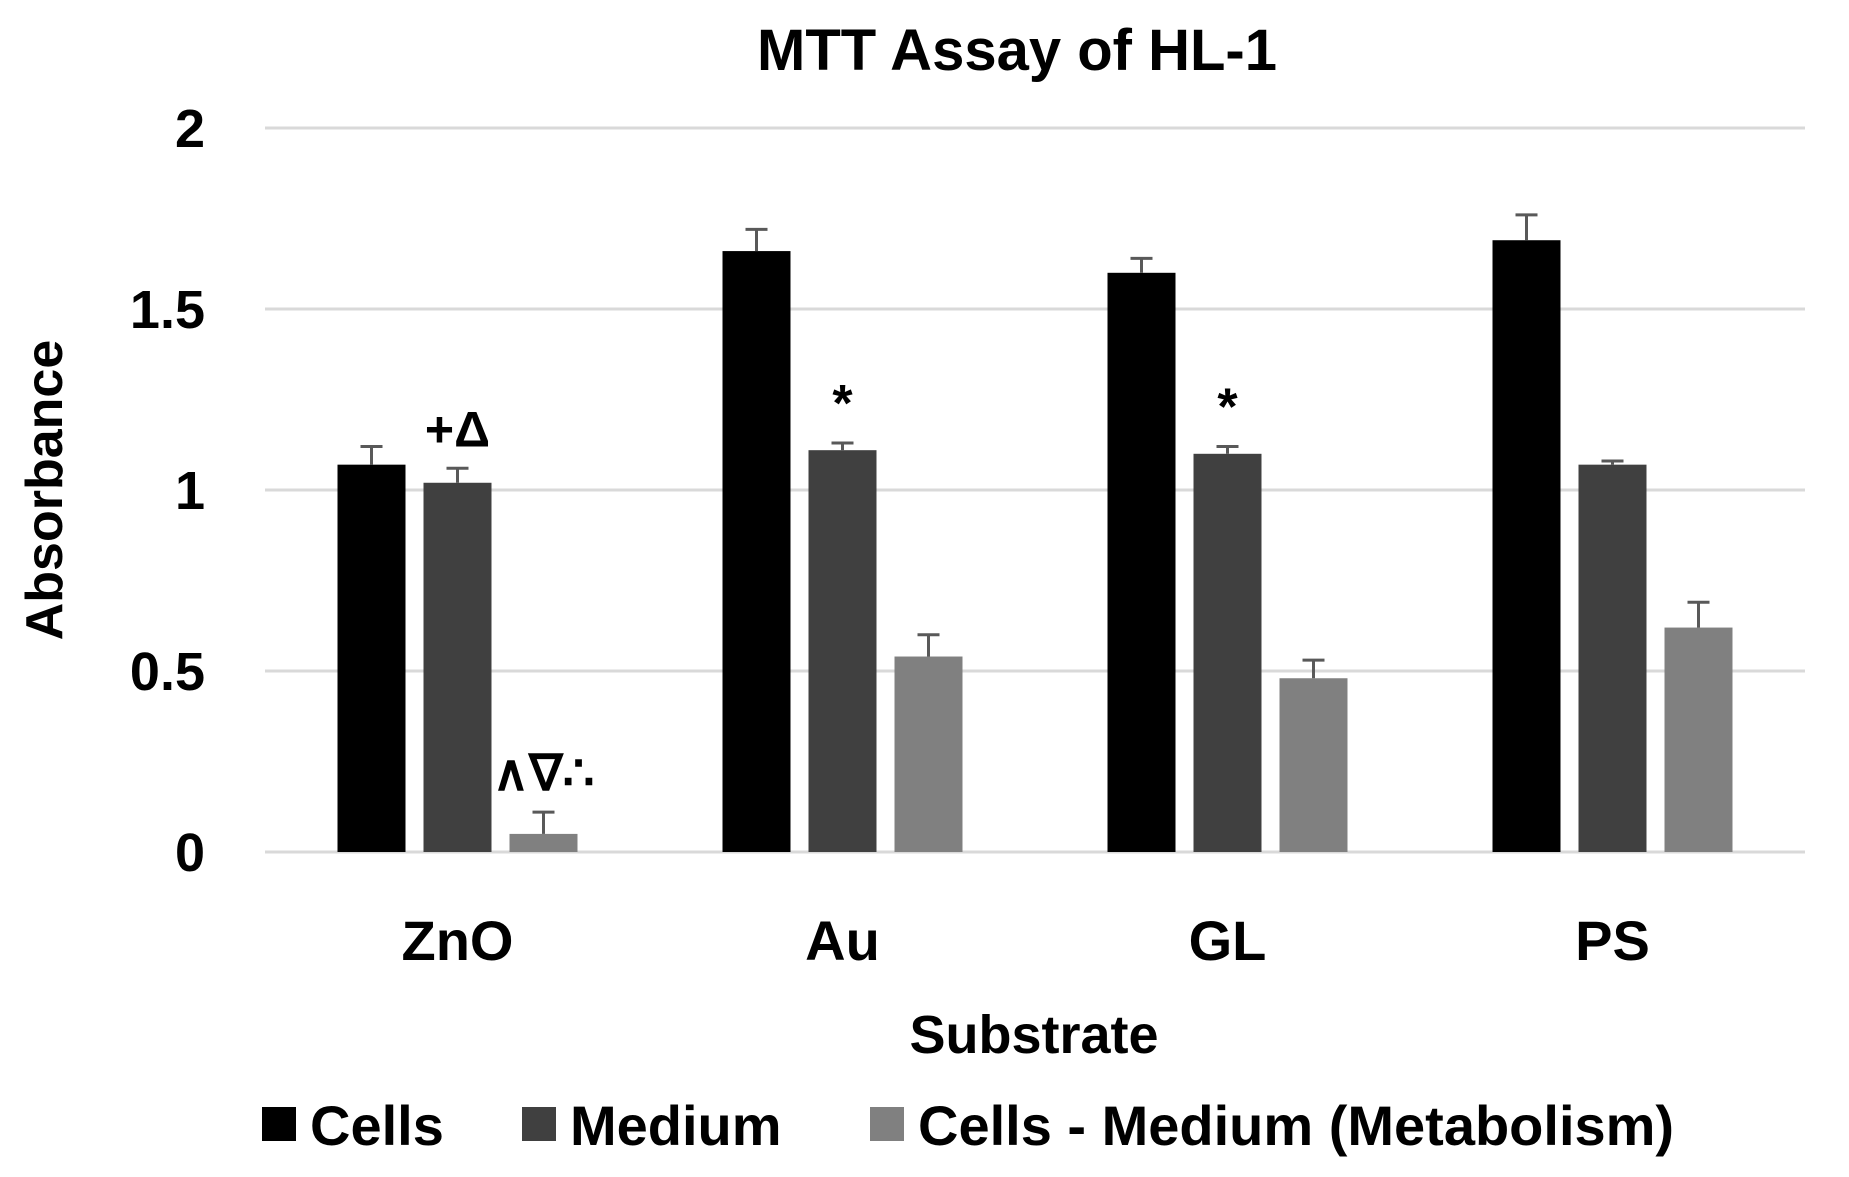 Image resolution: width=1849 pixels, height=1177 pixels. What do you see at coordinates (457, 667) in the screenshot?
I see `bar-zno-medium` at bounding box center [457, 667].